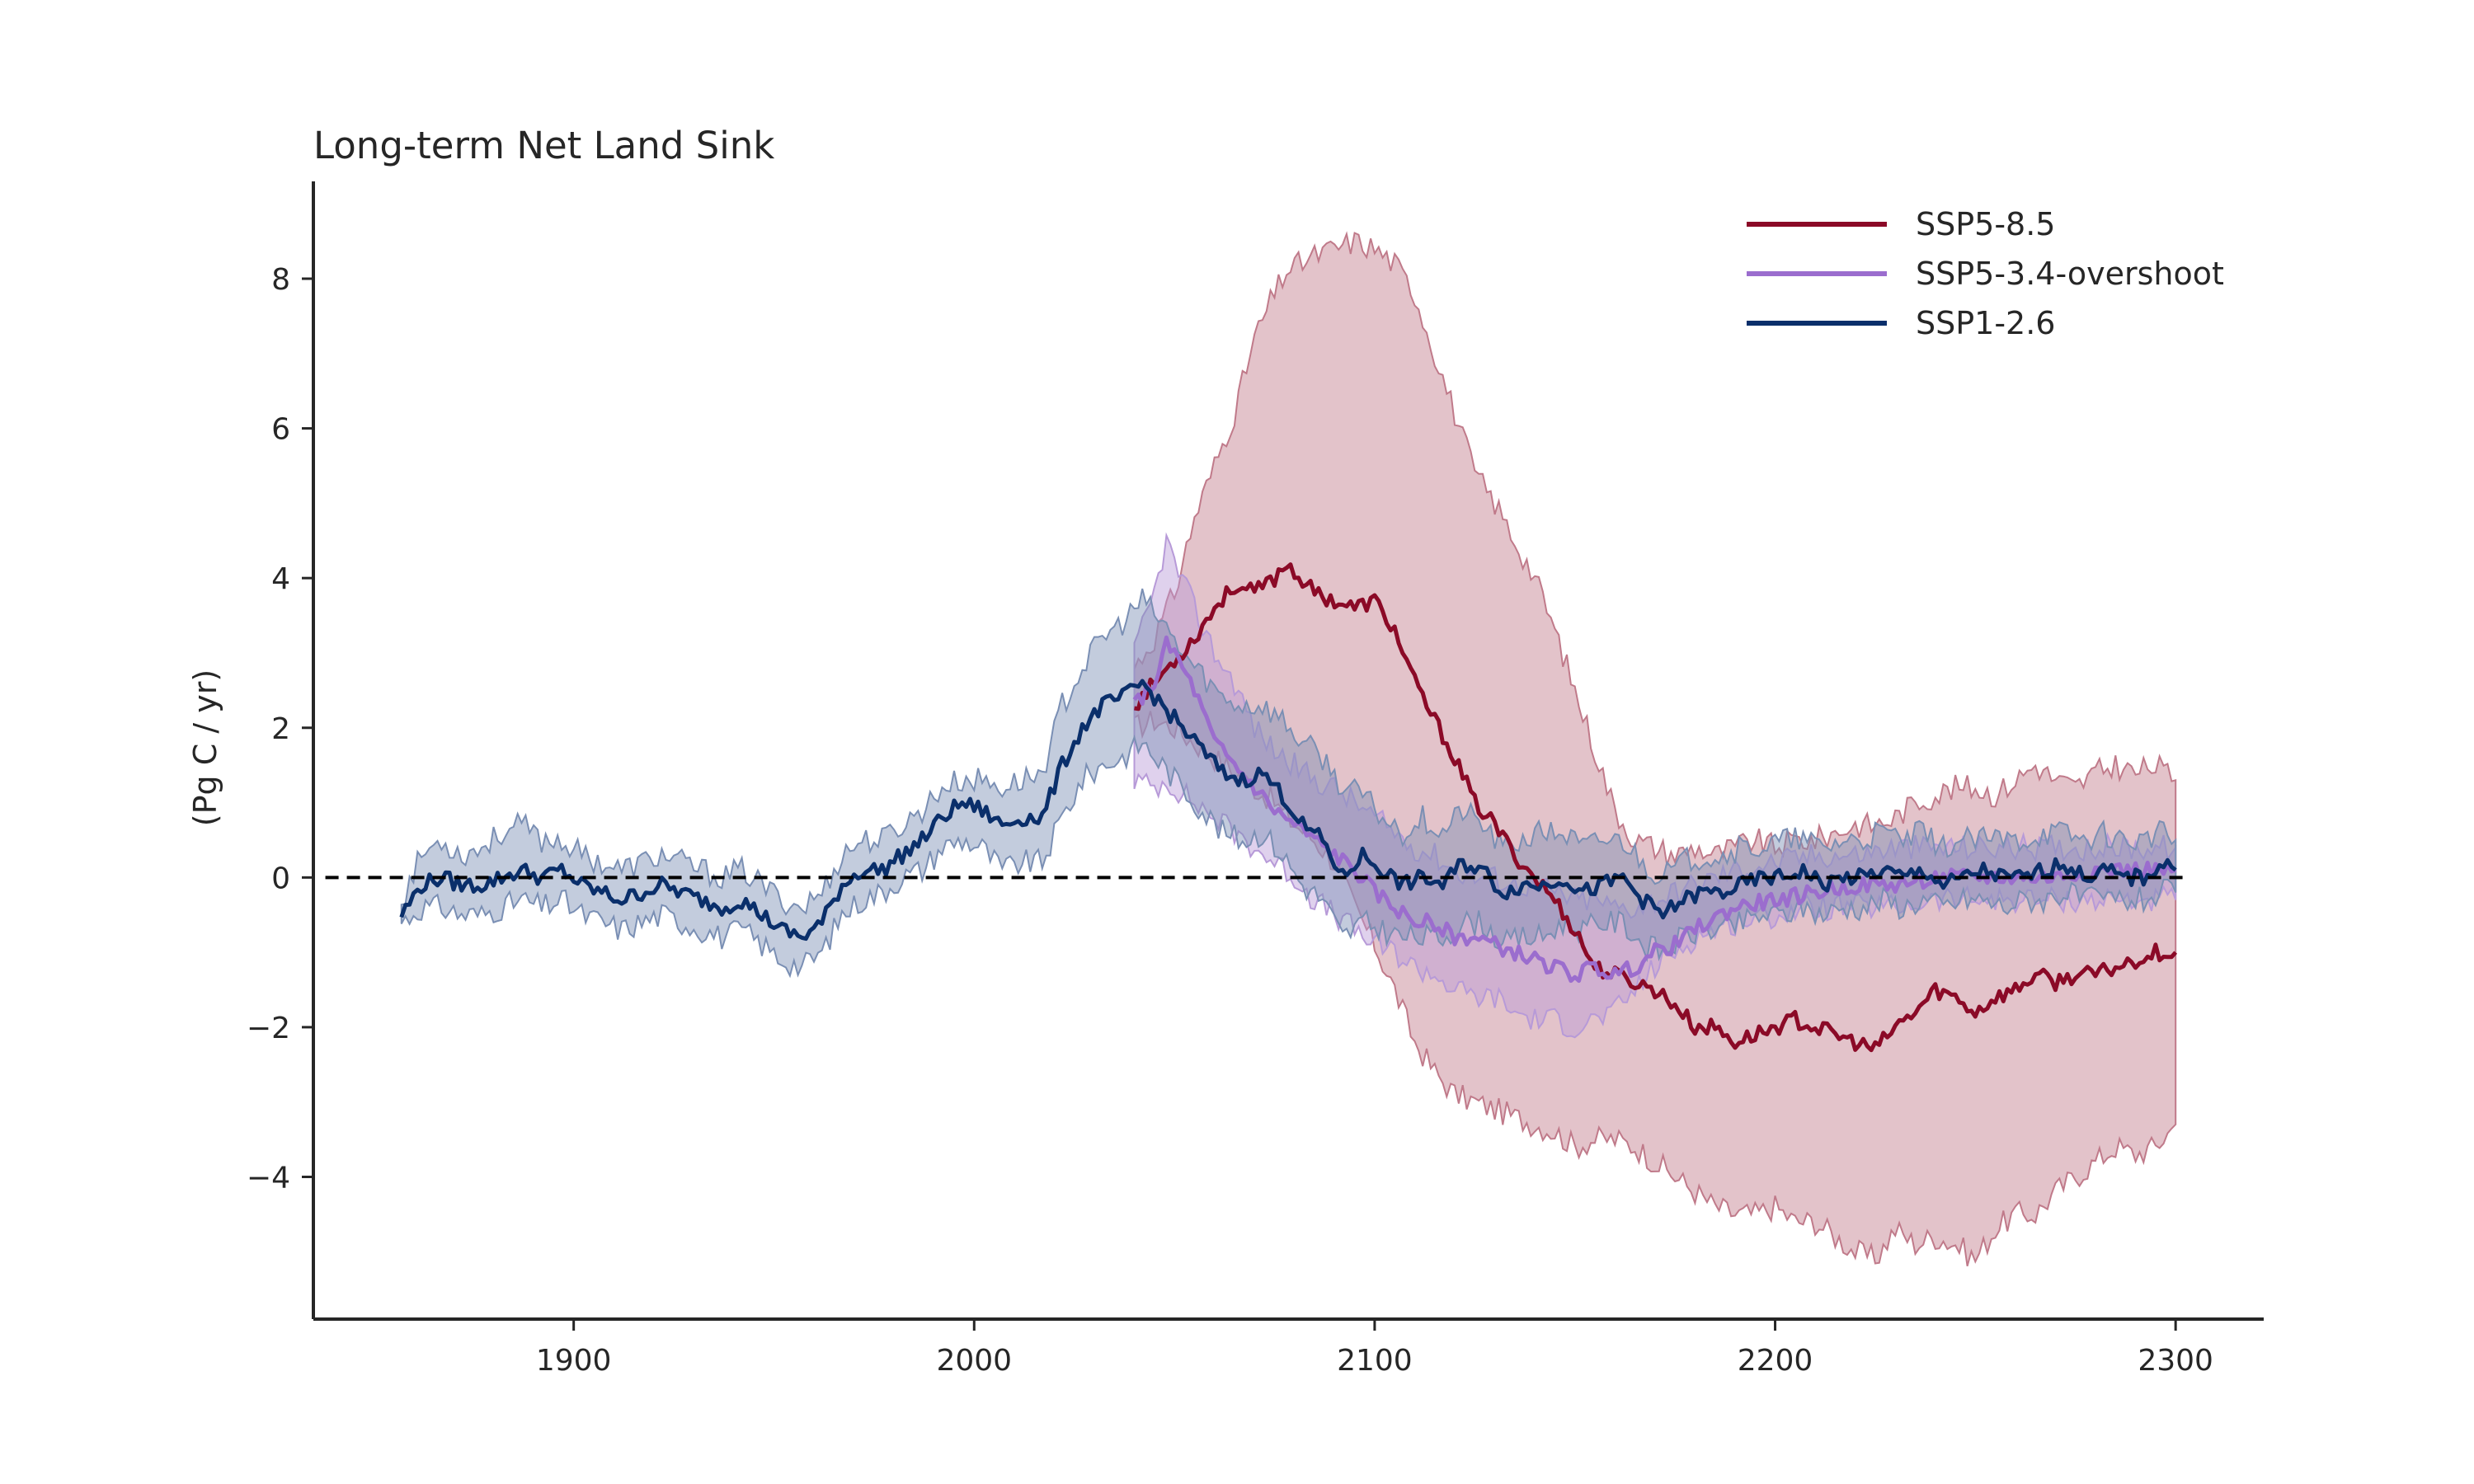  I want to click on ssp5-3-4-overshoot-line, so click(1654, 809).